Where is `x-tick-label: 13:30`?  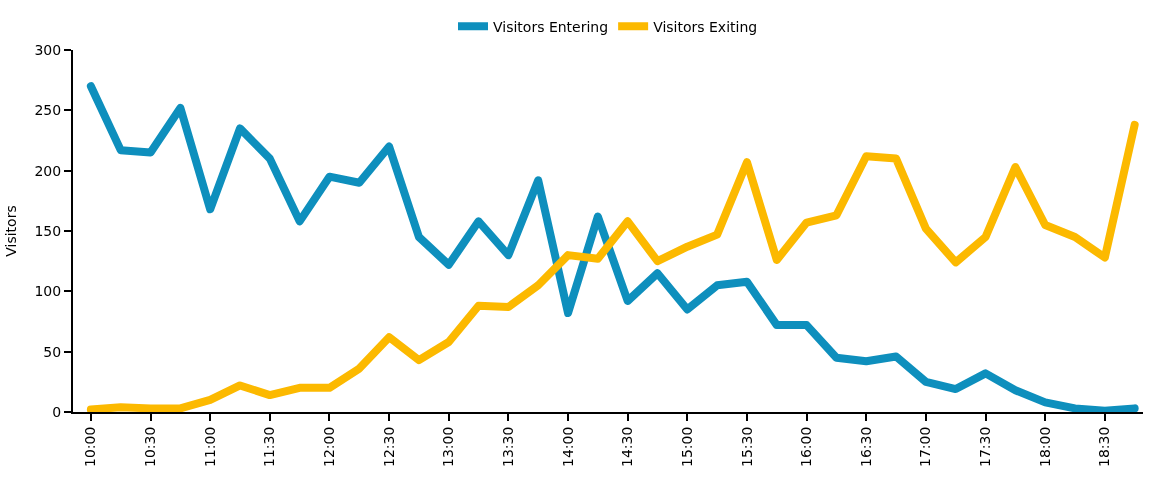 x-tick-label: 13:30 is located at coordinates (507, 446).